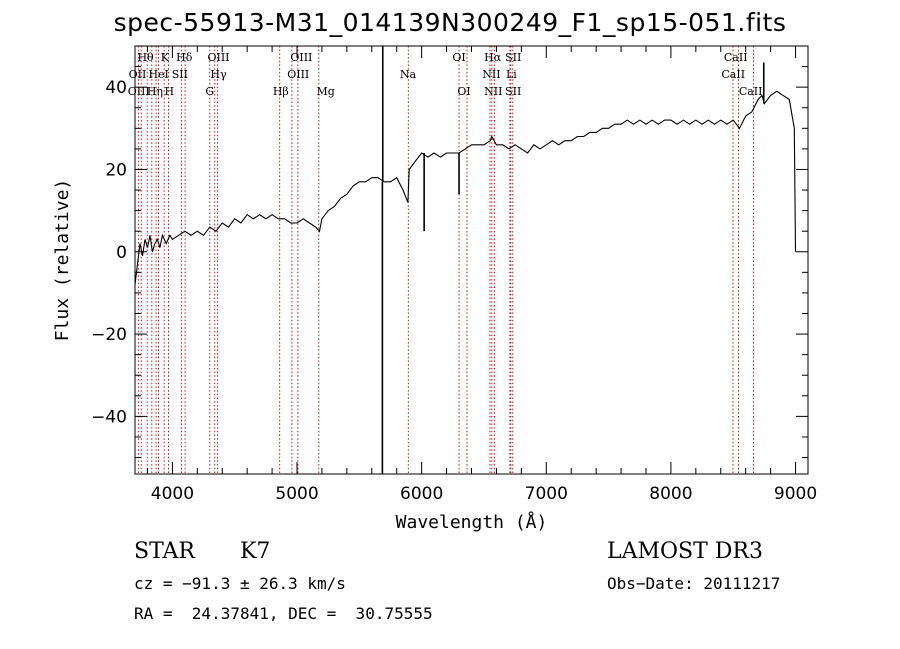 The height and width of the screenshot is (649, 900). I want to click on y-tick-label--20: −20, so click(109, 335).